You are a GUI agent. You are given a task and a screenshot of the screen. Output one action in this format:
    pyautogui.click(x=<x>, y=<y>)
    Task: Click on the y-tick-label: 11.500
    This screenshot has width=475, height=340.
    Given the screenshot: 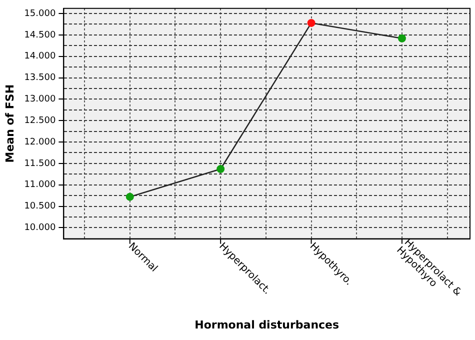 What is the action you would take?
    pyautogui.click(x=40, y=163)
    